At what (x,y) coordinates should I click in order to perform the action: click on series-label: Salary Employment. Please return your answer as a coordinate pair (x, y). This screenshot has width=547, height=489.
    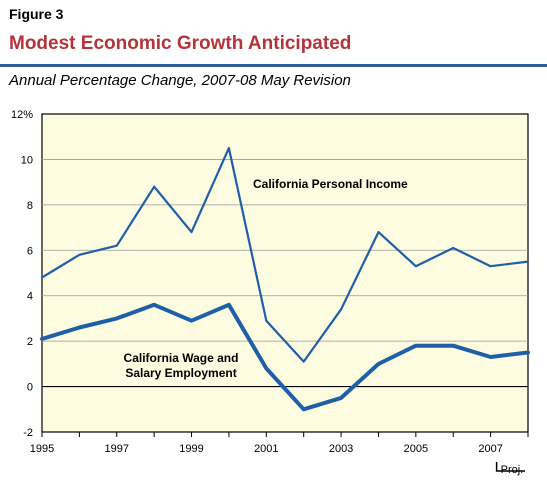
    Looking at the image, I should click on (180, 373).